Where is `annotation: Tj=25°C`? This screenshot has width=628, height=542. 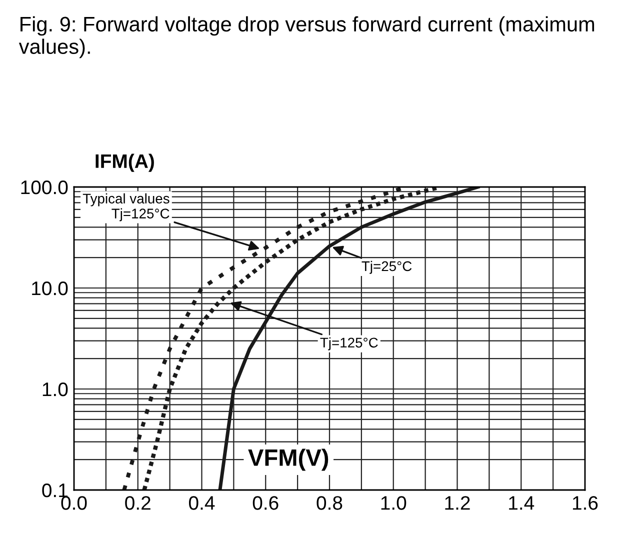 annotation: Tj=25°C is located at coordinates (387, 267).